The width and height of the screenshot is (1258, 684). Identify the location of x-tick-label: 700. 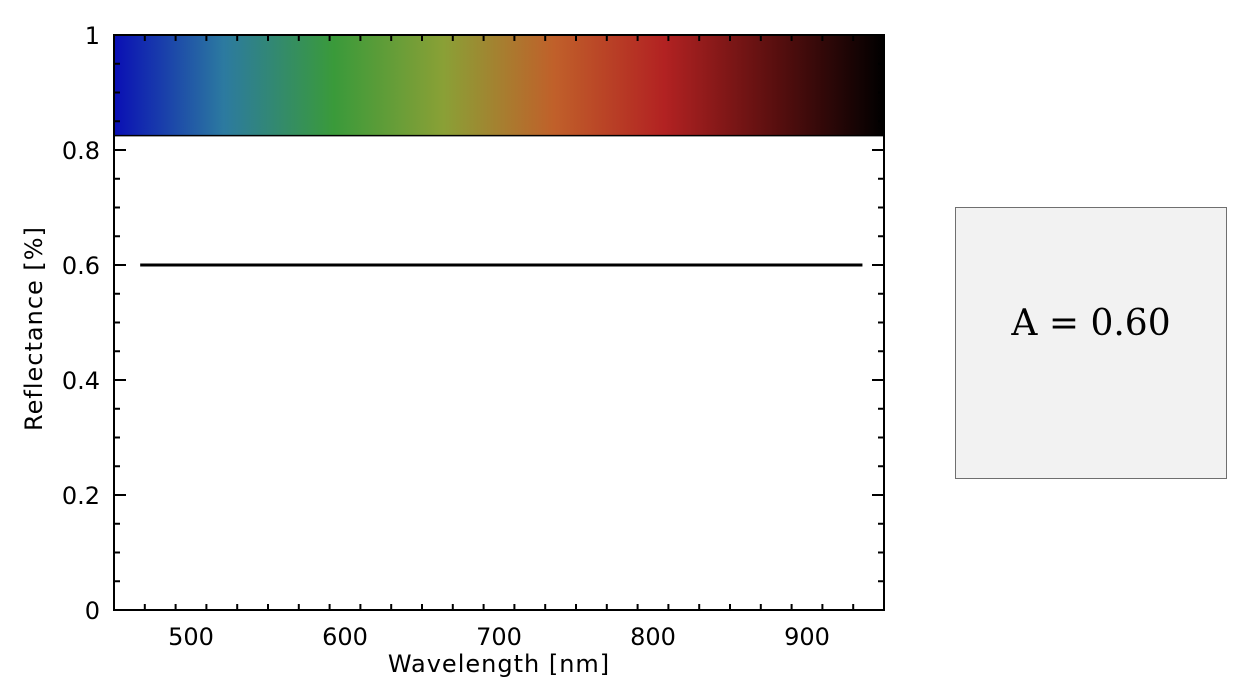
(499, 637).